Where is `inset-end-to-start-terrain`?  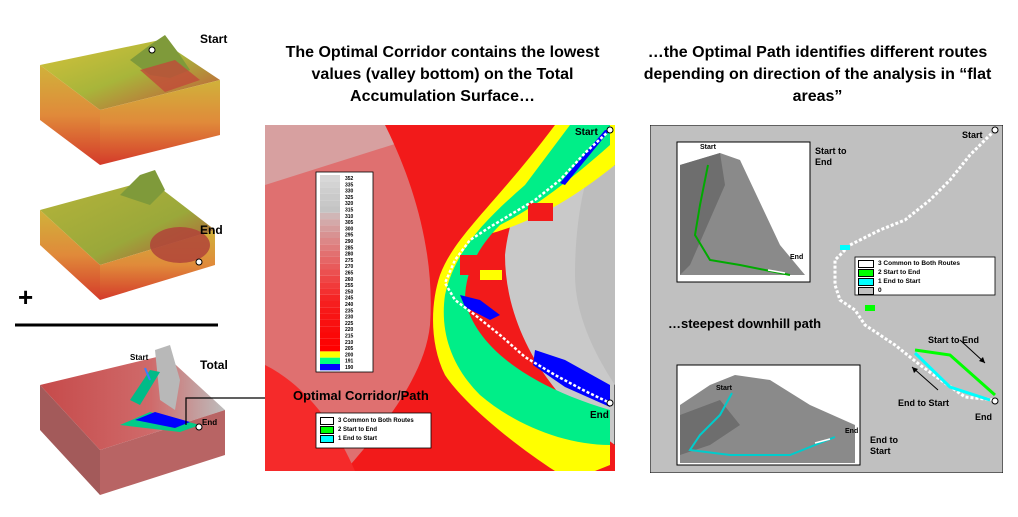 inset-end-to-start-terrain is located at coordinates (768, 415).